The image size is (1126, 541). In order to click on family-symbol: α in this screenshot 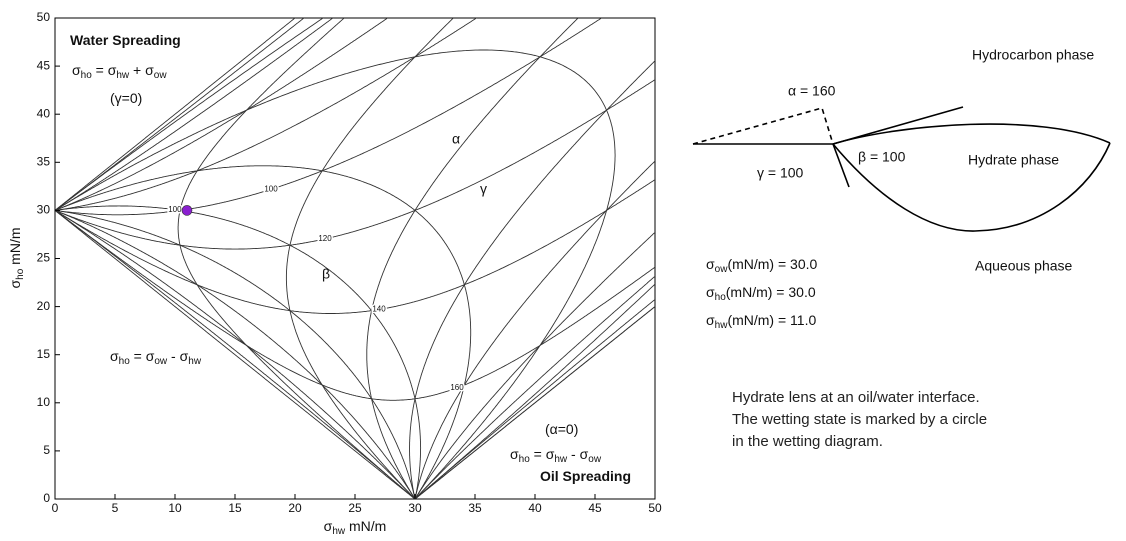, I will do `click(456, 139)`.